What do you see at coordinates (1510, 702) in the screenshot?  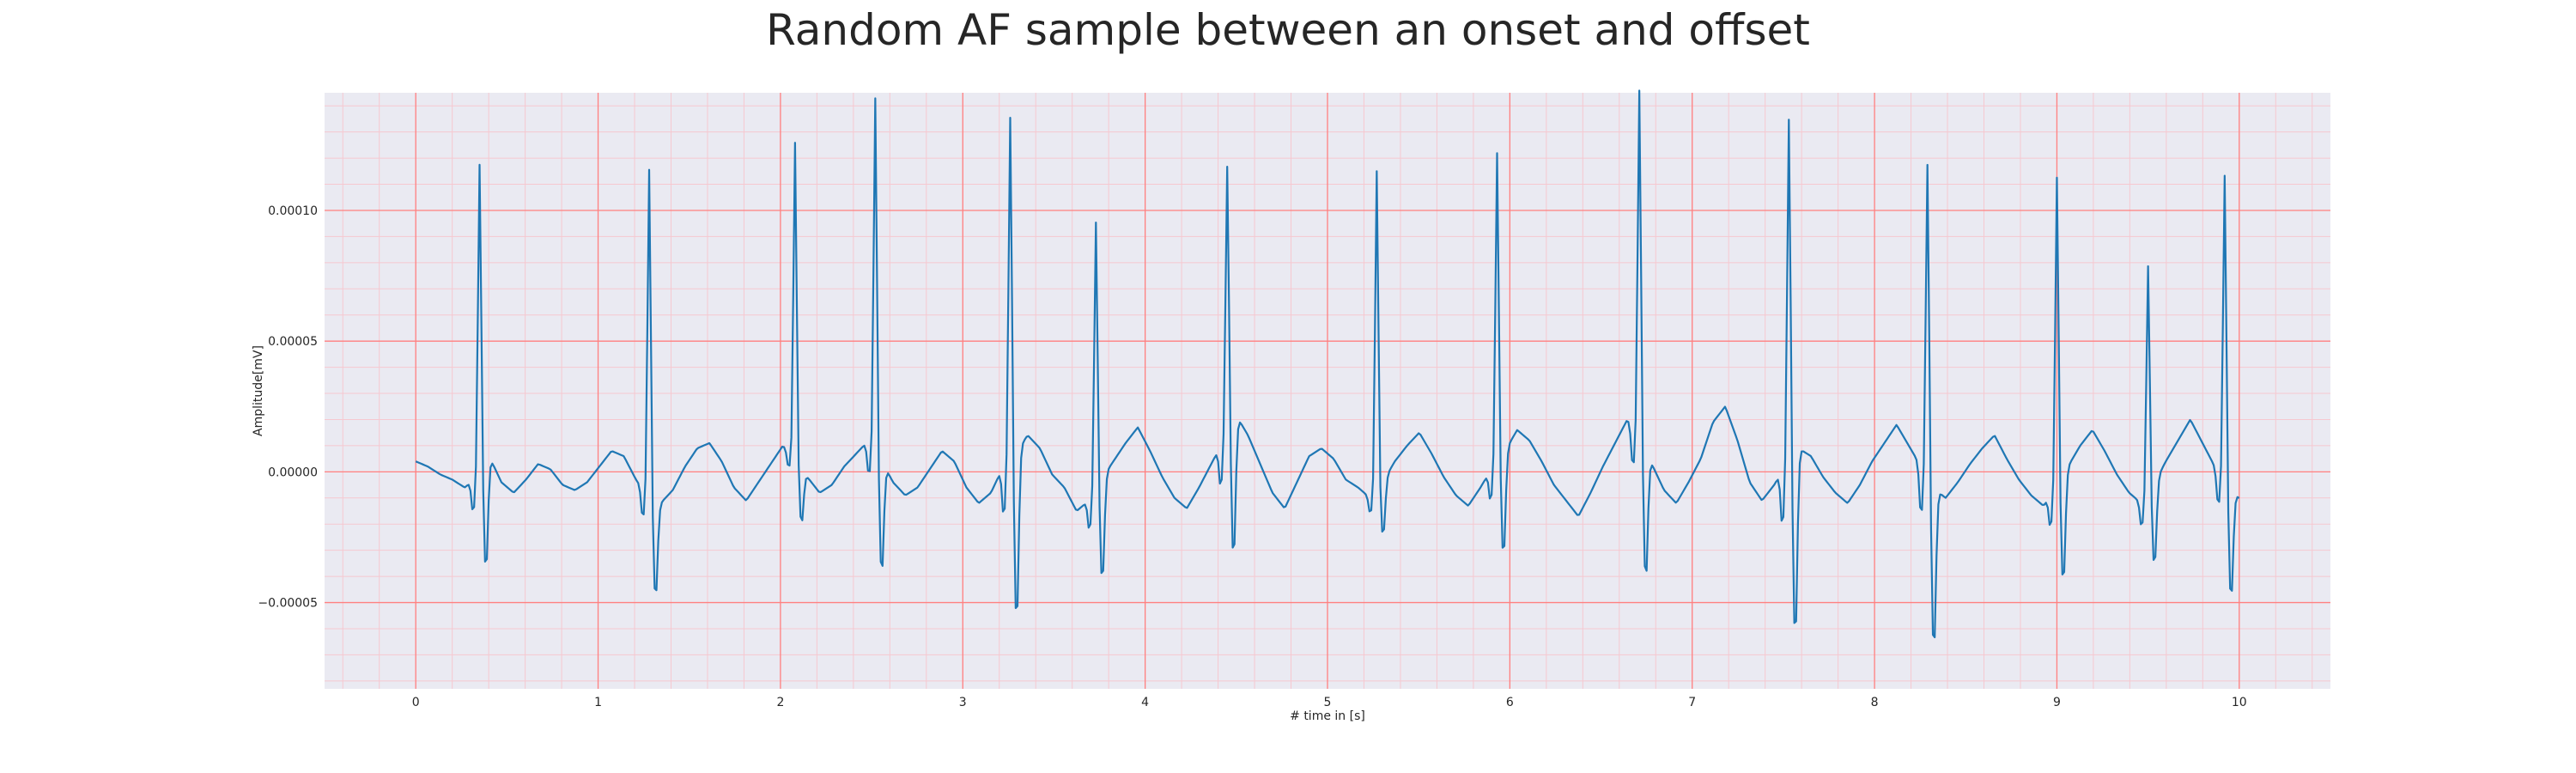 I see `x-tick-label: 6` at bounding box center [1510, 702].